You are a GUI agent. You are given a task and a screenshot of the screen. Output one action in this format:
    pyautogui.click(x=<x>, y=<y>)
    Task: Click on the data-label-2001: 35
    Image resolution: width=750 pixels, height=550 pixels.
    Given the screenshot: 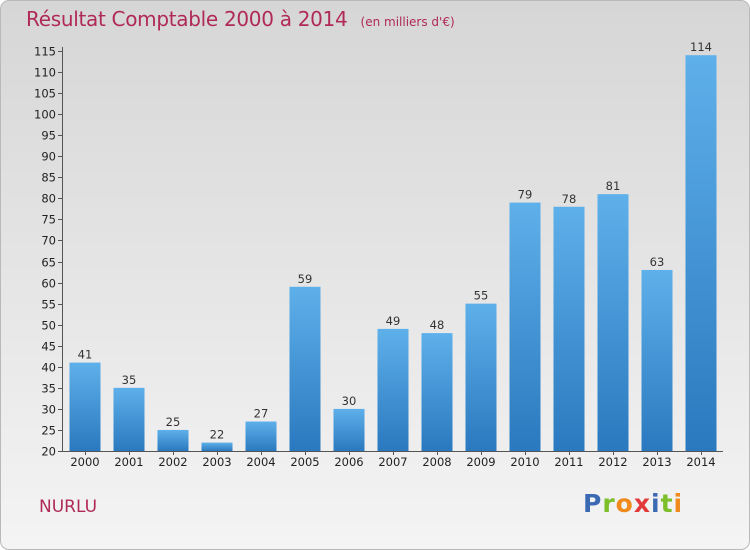 What is the action you would take?
    pyautogui.click(x=129, y=380)
    